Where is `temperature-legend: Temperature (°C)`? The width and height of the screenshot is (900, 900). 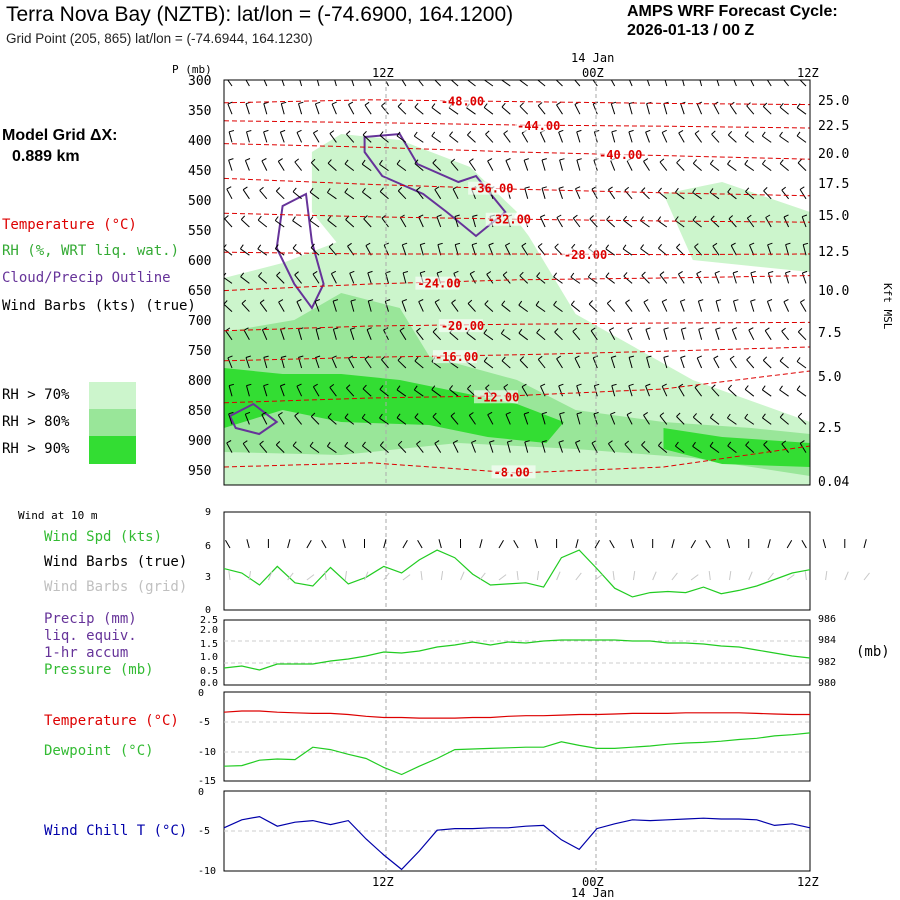
temperature-legend: Temperature (°C) is located at coordinates (69, 225).